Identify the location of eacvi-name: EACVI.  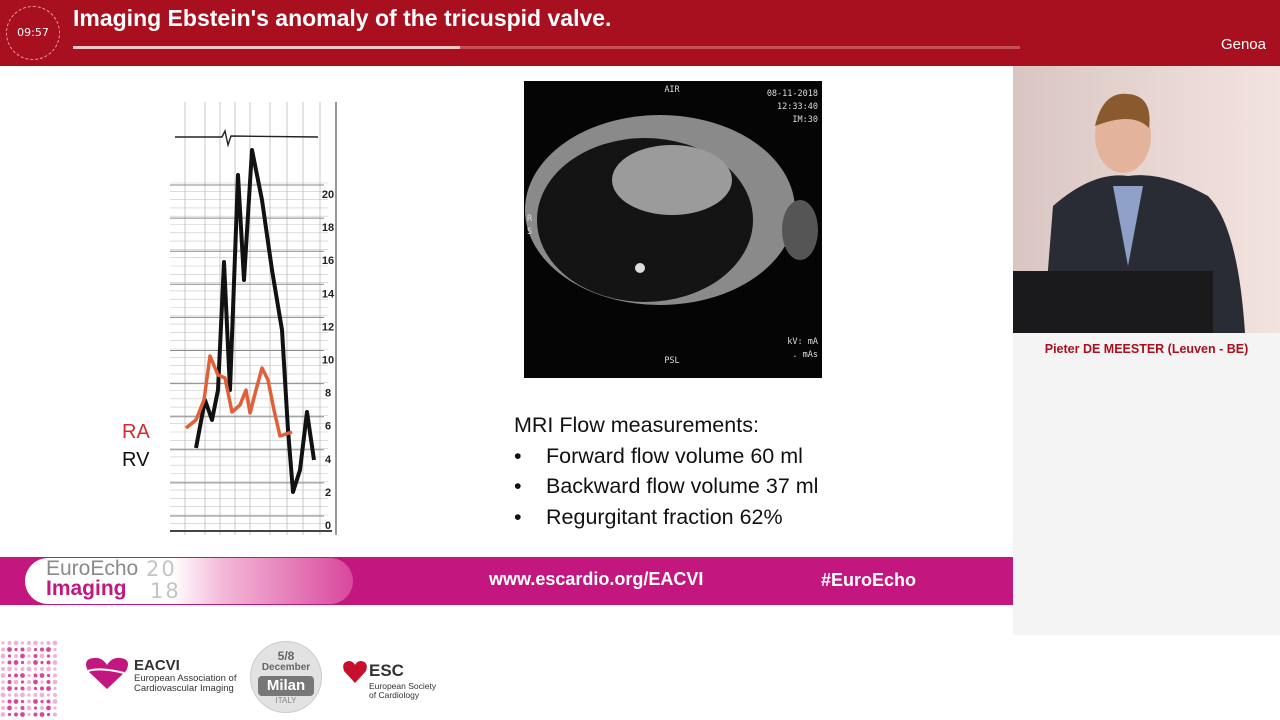
(157, 665).